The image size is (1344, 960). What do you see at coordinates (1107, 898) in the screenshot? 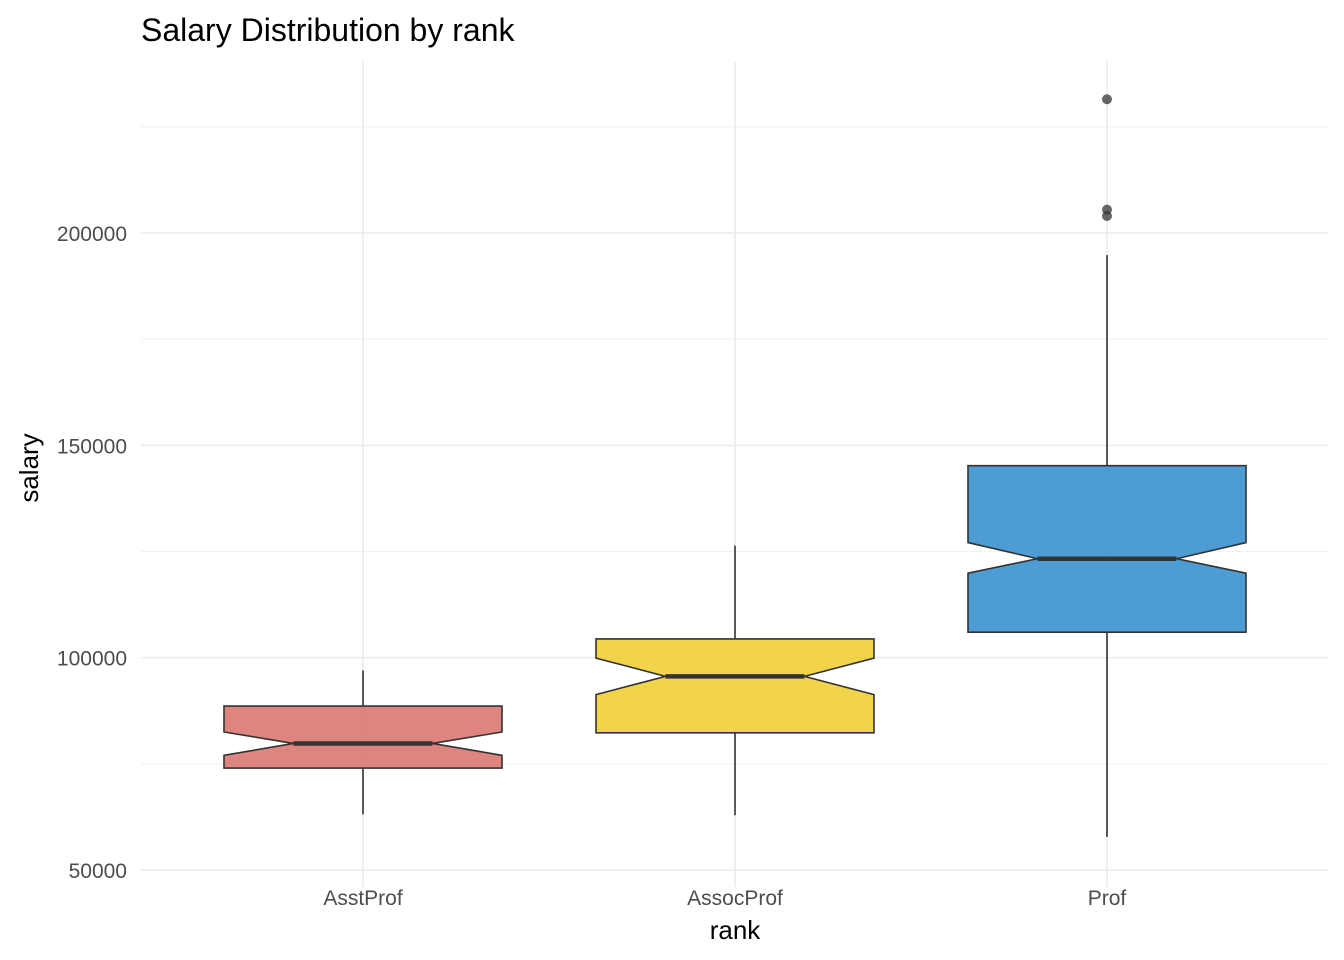
I see `x-tick-label: Prof` at bounding box center [1107, 898].